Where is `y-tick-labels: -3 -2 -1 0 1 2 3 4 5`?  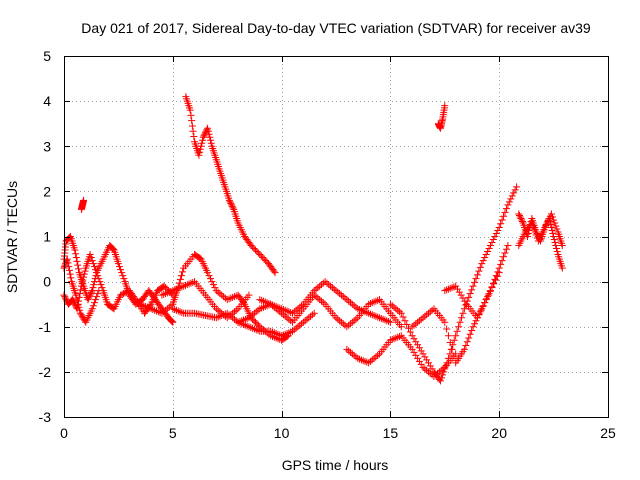 y-tick-labels: -3 -2 -1 0 1 2 3 4 5 is located at coordinates (45, 236).